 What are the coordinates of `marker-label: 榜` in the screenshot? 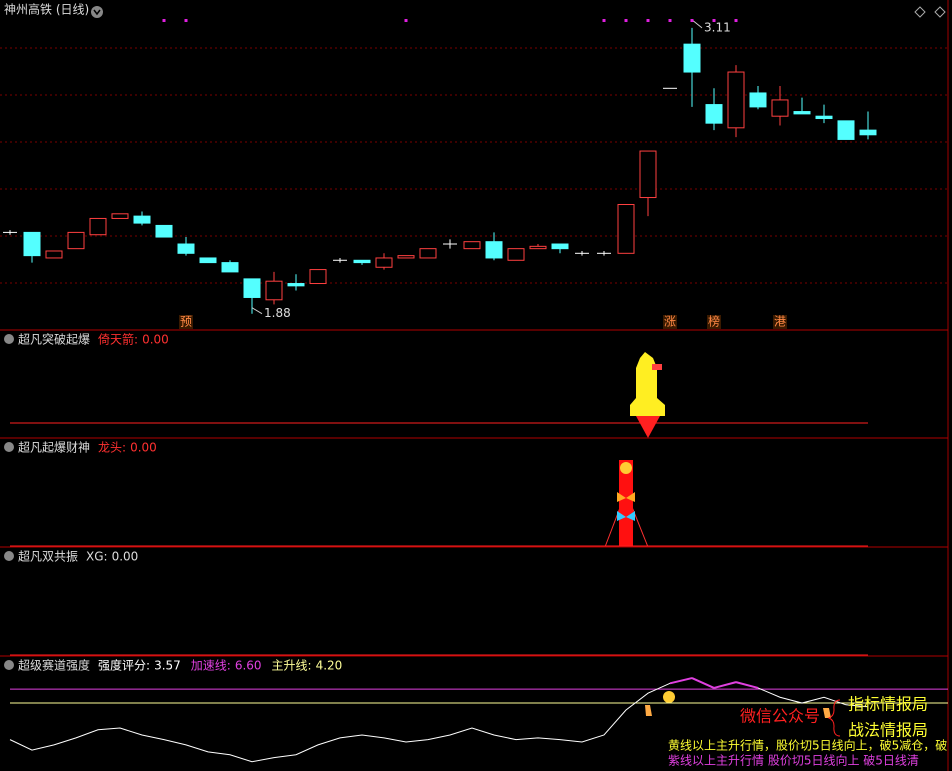 It's located at (714, 321).